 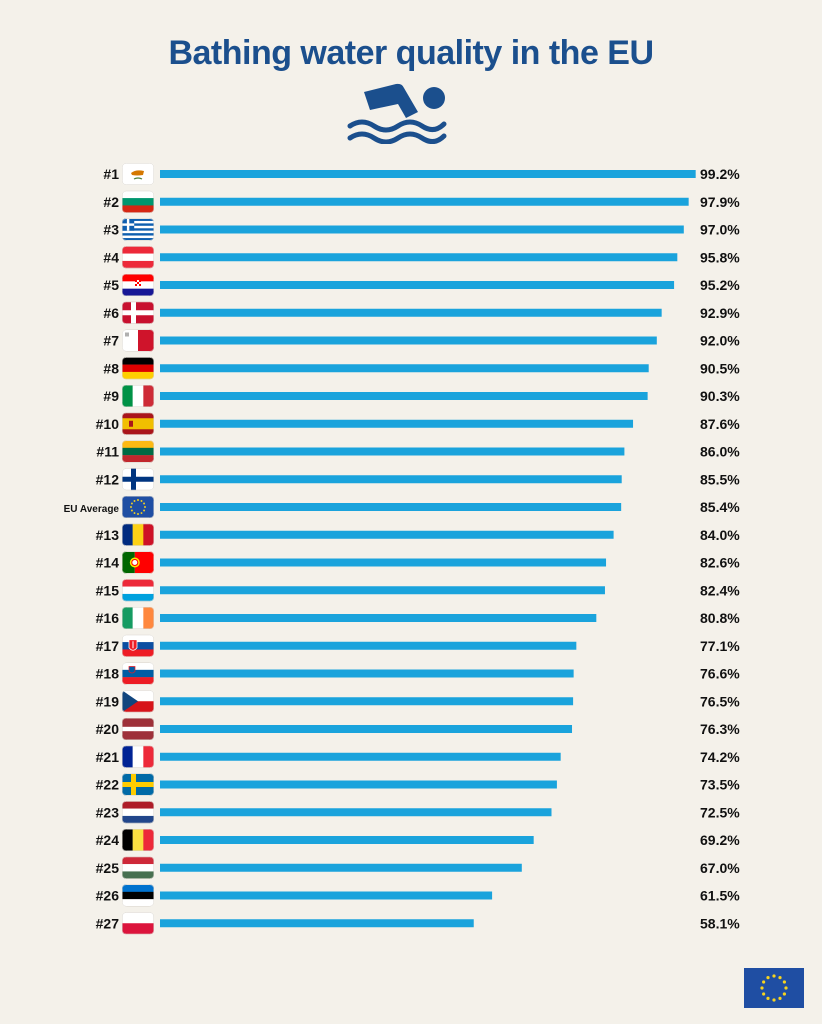 What do you see at coordinates (720, 202) in the screenshot?
I see `value-label: 97.9%` at bounding box center [720, 202].